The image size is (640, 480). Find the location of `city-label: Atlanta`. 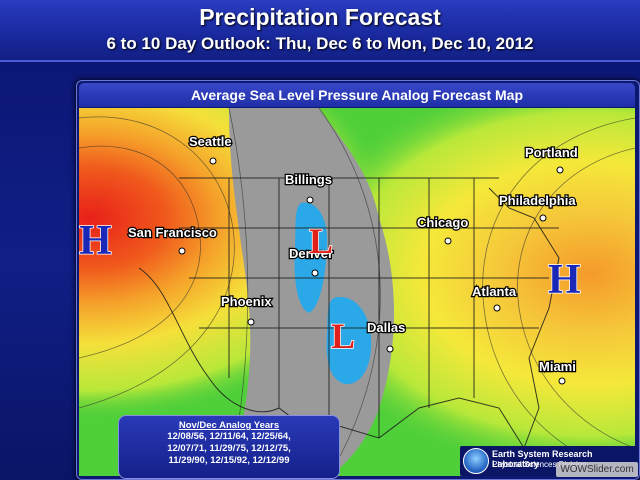

city-label: Atlanta is located at coordinates (494, 291).